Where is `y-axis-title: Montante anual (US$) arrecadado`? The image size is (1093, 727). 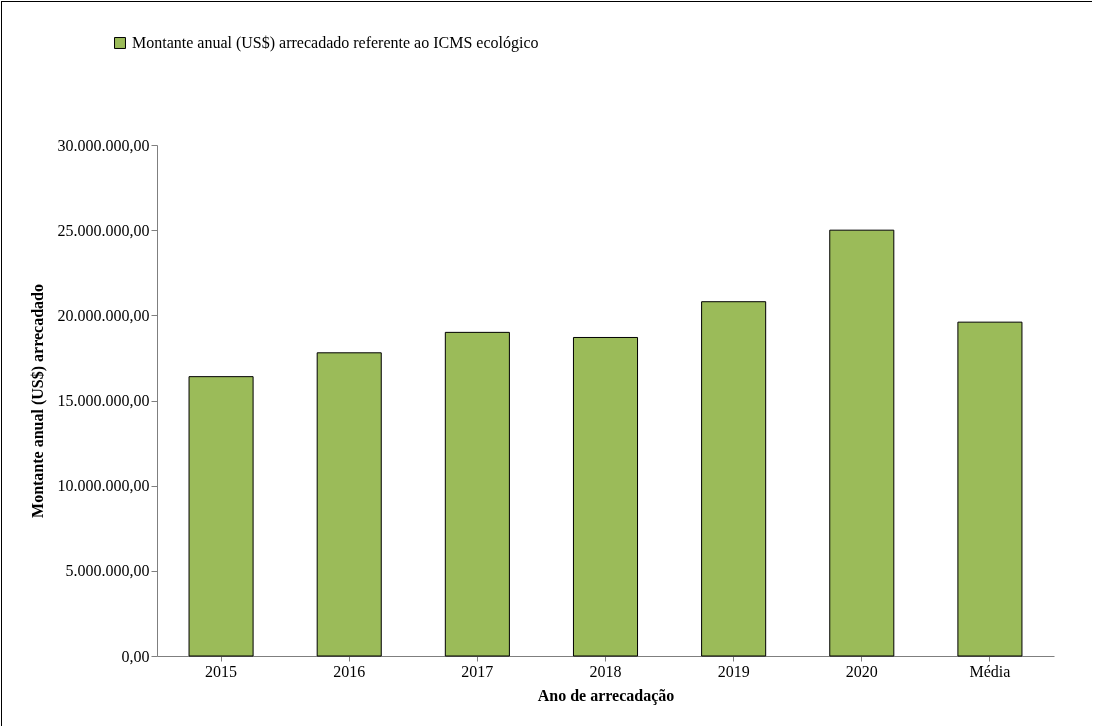 y-axis-title: Montante anual (US$) arrecadado is located at coordinates (37, 401).